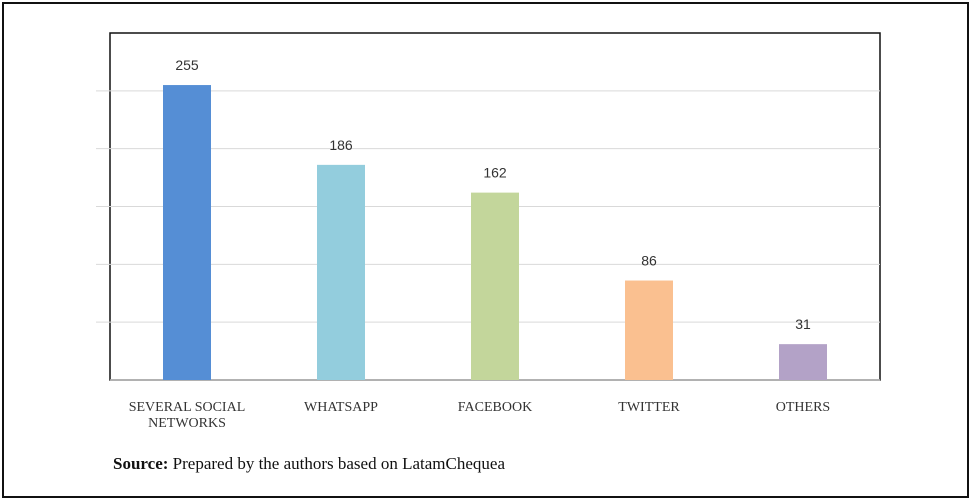 The width and height of the screenshot is (973, 502). Describe the element at coordinates (141, 463) in the screenshot. I see `source-label: Source:` at that location.